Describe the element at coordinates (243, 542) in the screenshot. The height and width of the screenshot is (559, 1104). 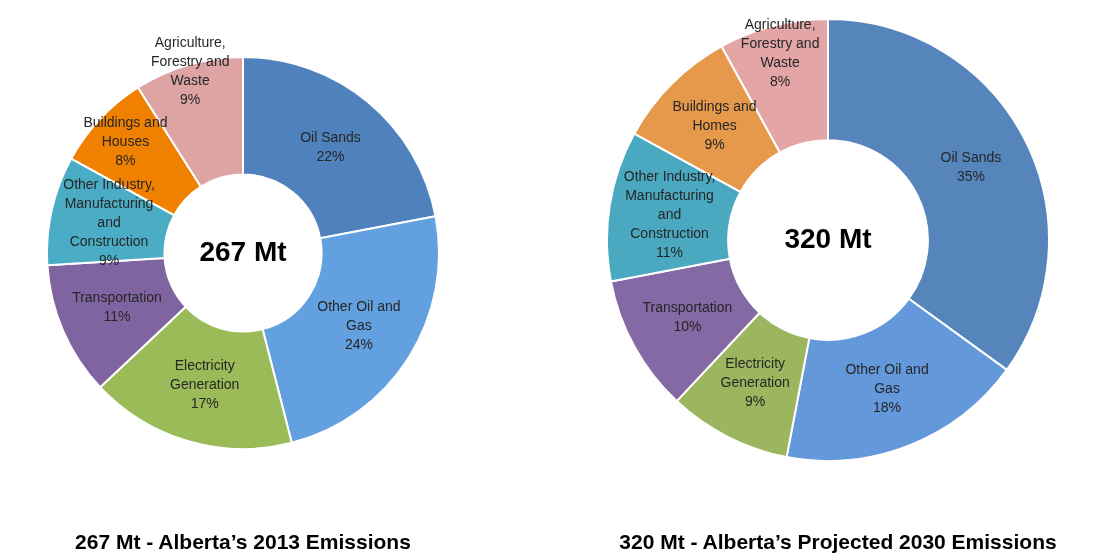
I see `text: 267 Mt - Alberta’s 2013 Emissions` at that location.